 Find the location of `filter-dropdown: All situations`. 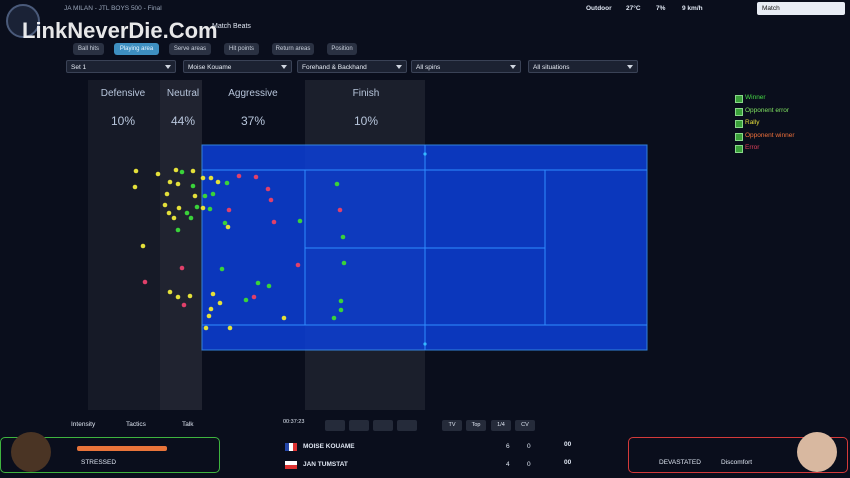

filter-dropdown: All situations is located at coordinates (583, 66).